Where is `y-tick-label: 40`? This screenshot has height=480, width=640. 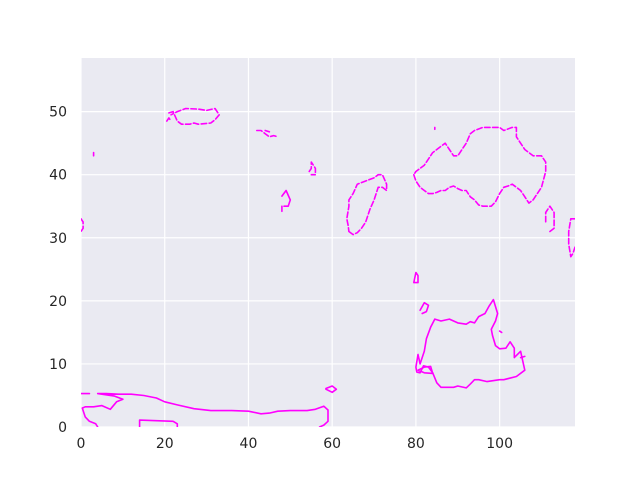
y-tick-label: 40 is located at coordinates (58, 176).